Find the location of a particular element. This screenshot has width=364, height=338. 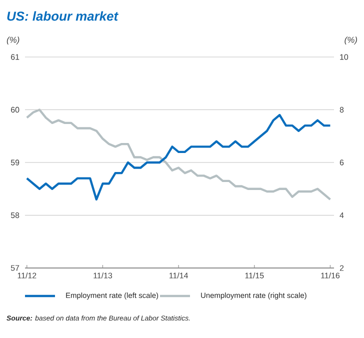

y2-axis-title: (%) is located at coordinates (350, 40).